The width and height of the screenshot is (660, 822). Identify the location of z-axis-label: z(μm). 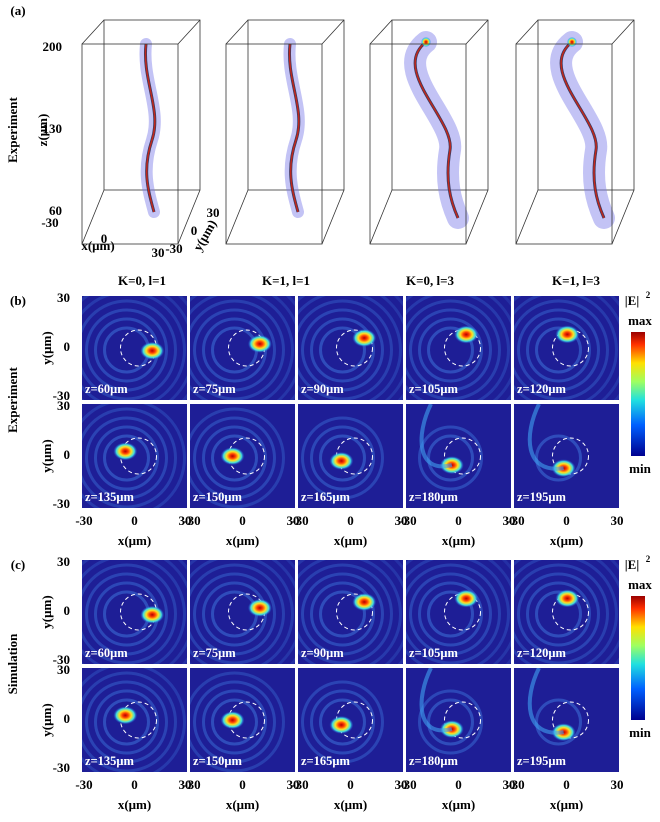
(42, 130).